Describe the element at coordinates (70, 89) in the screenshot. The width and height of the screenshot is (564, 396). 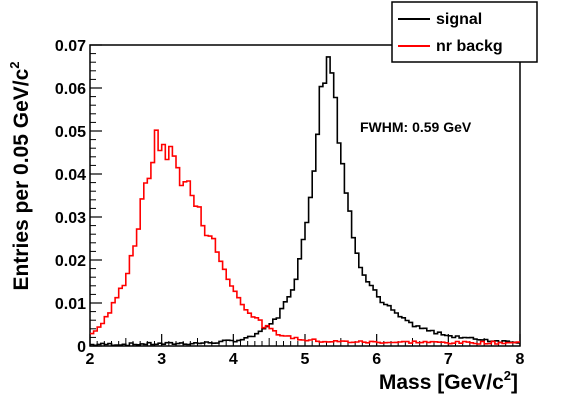
I see `y-tick-label: 0.06` at that location.